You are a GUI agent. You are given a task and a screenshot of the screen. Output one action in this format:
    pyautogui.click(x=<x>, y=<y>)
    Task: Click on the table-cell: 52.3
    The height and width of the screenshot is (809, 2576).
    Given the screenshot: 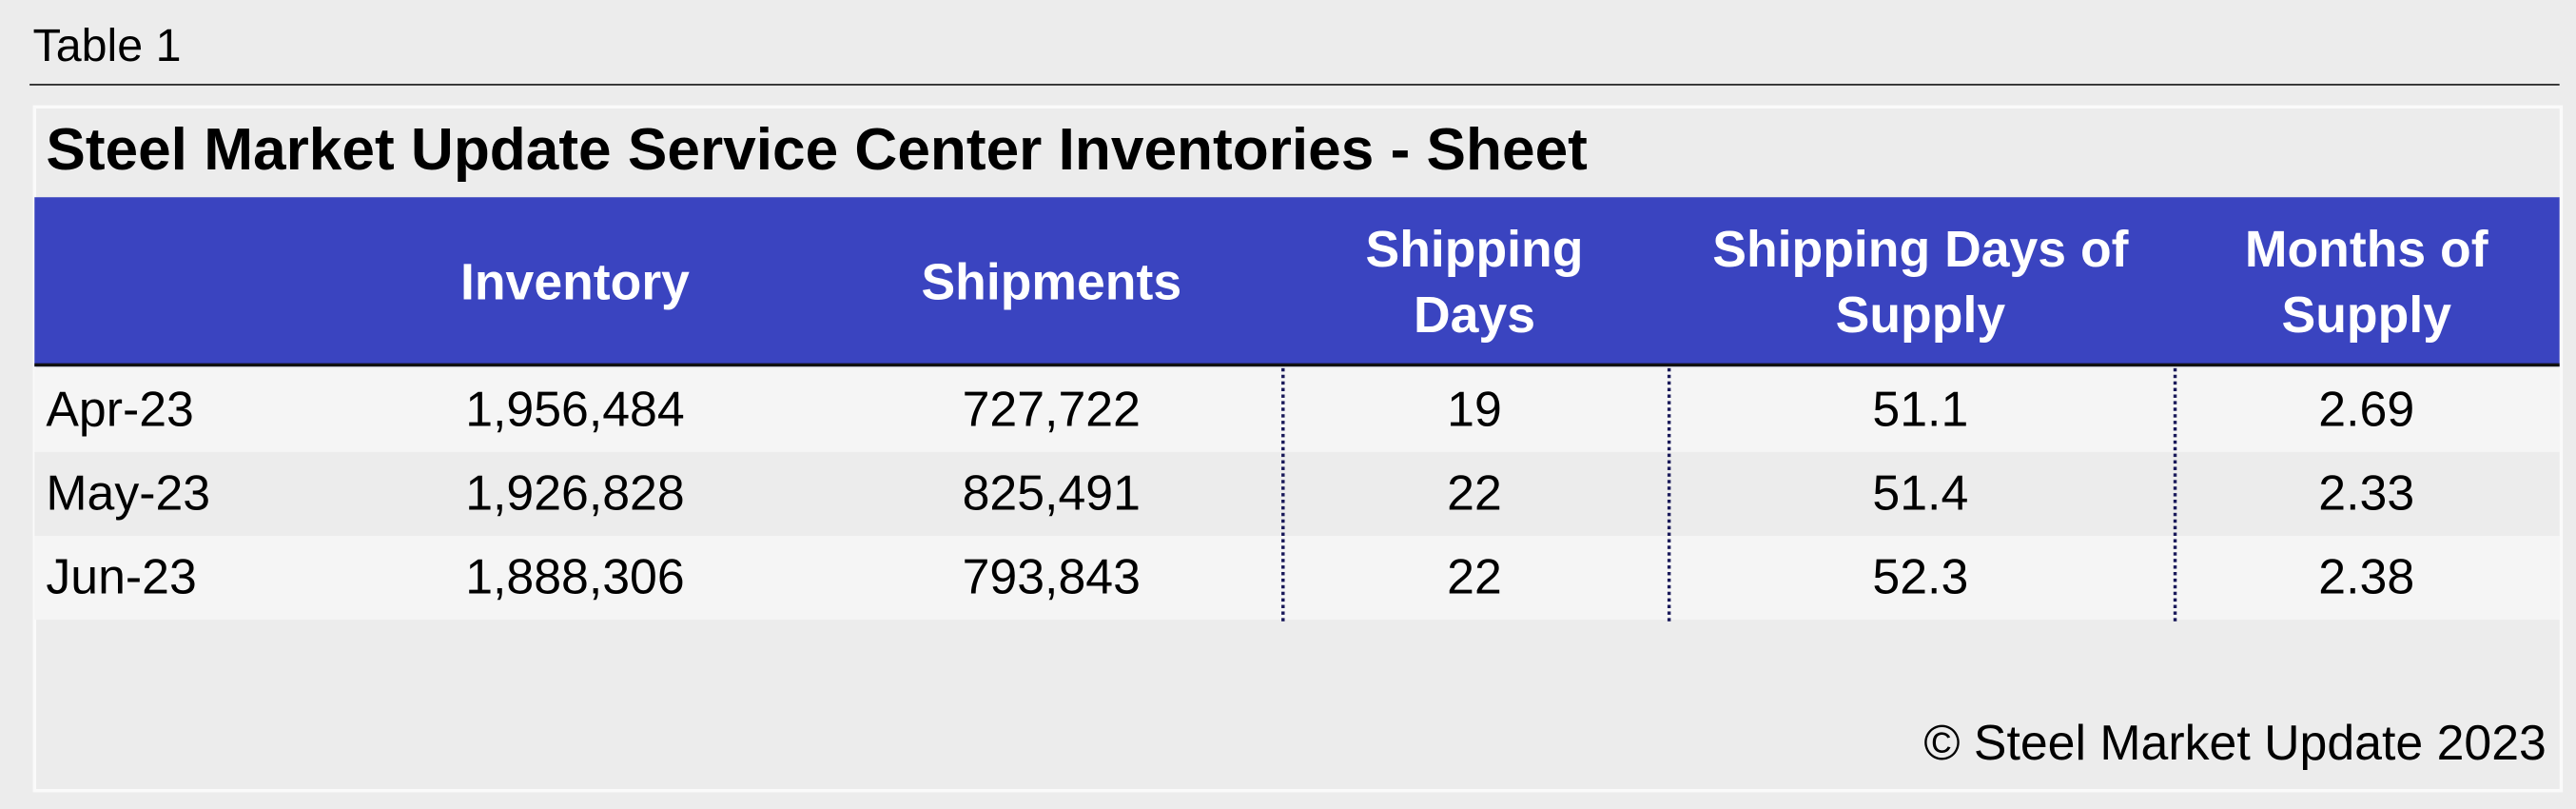 What is the action you would take?
    pyautogui.click(x=1921, y=577)
    